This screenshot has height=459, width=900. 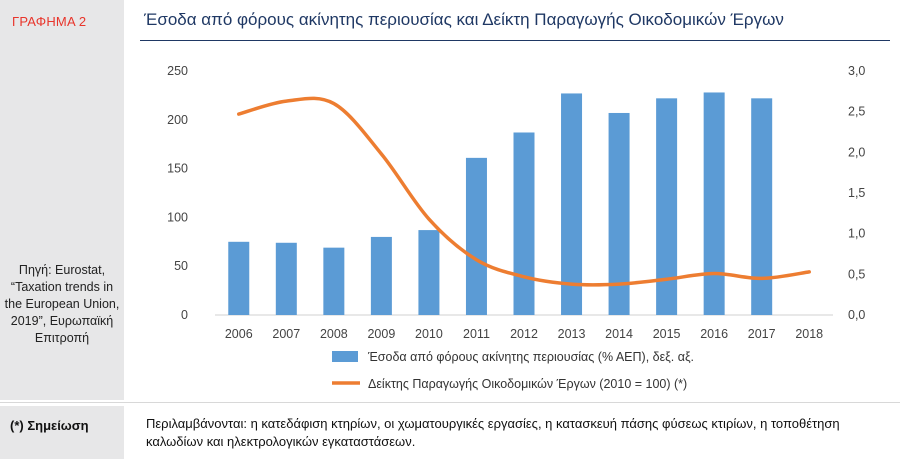 What do you see at coordinates (856, 112) in the screenshot?
I see `right-tick-label: 2,5` at bounding box center [856, 112].